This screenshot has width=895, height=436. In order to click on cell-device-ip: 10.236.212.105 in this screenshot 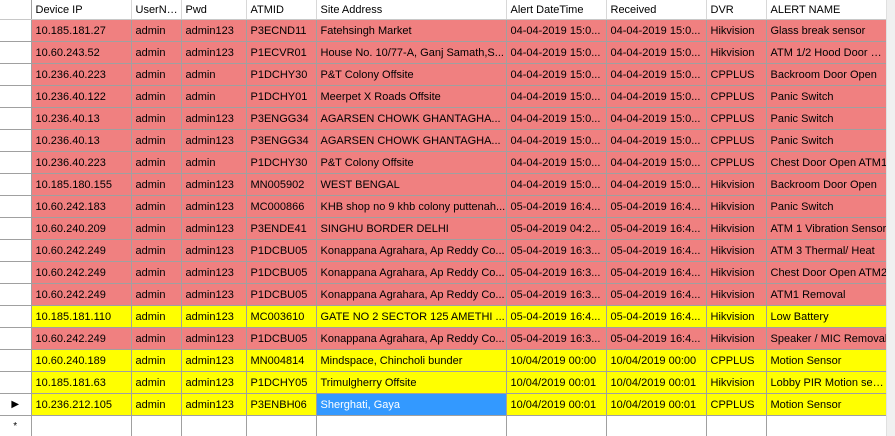, I will do `click(81, 404)`.